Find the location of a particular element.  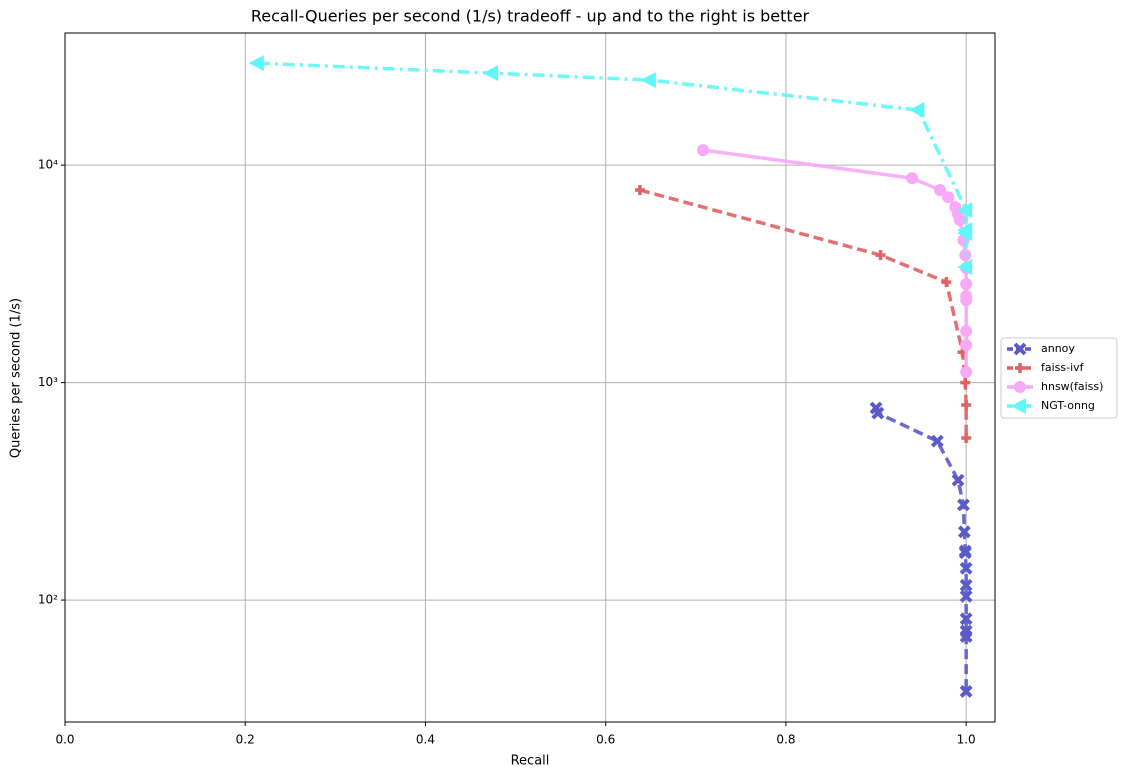

legend-label: annoy is located at coordinates (1058, 348).